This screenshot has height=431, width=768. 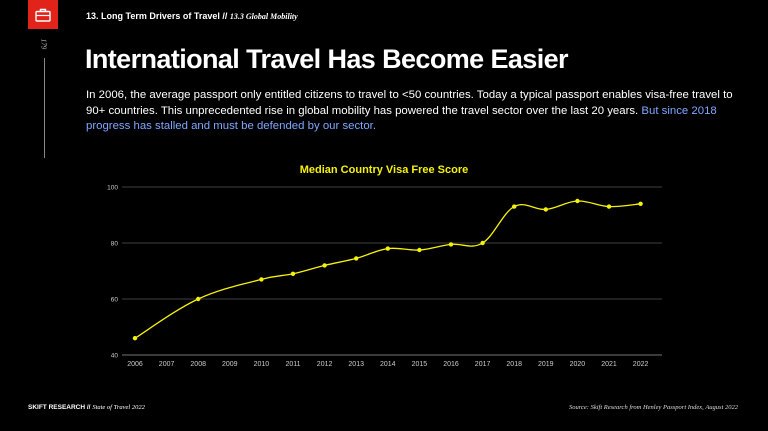 I want to click on x-tick-label: 2012, so click(x=325, y=364).